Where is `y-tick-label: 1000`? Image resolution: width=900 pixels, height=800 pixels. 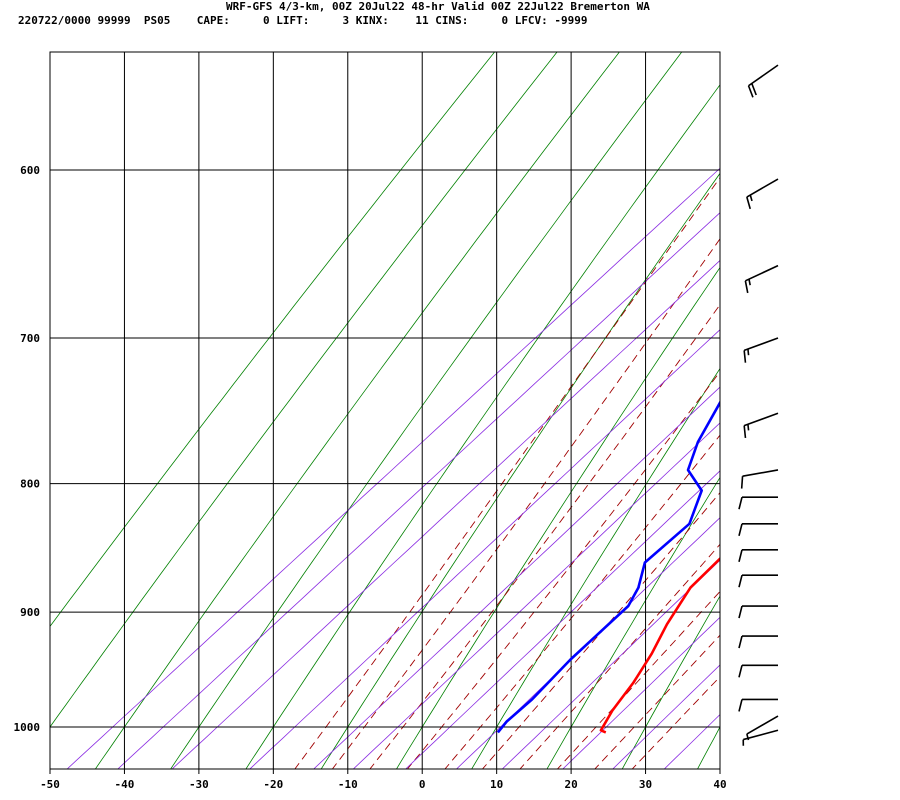 y-tick-label: 1000 is located at coordinates (27, 727).